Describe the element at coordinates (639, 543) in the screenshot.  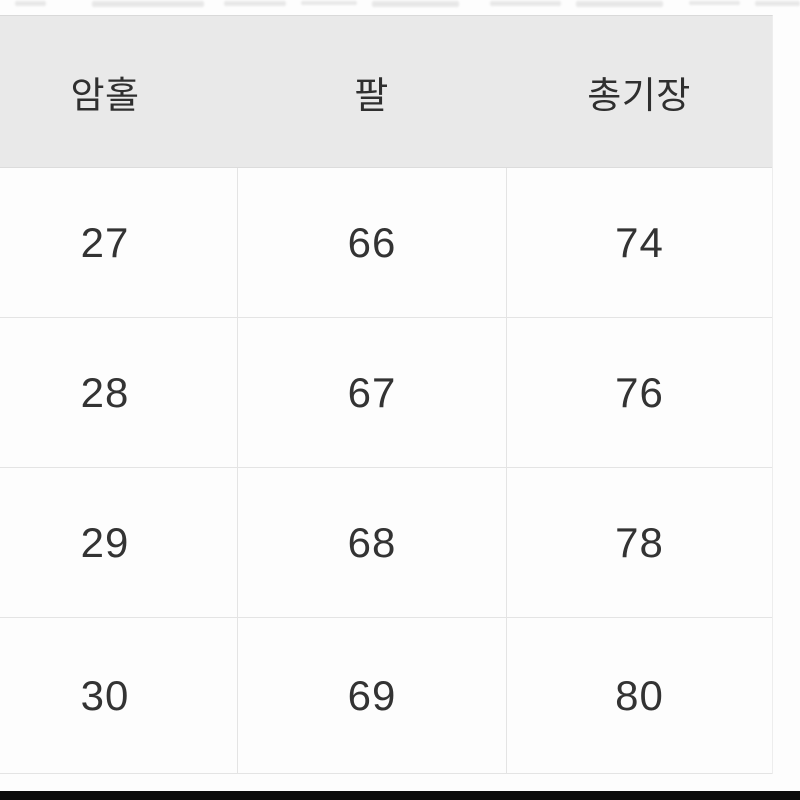
I see `table-cell-r3-c3: 78` at that location.